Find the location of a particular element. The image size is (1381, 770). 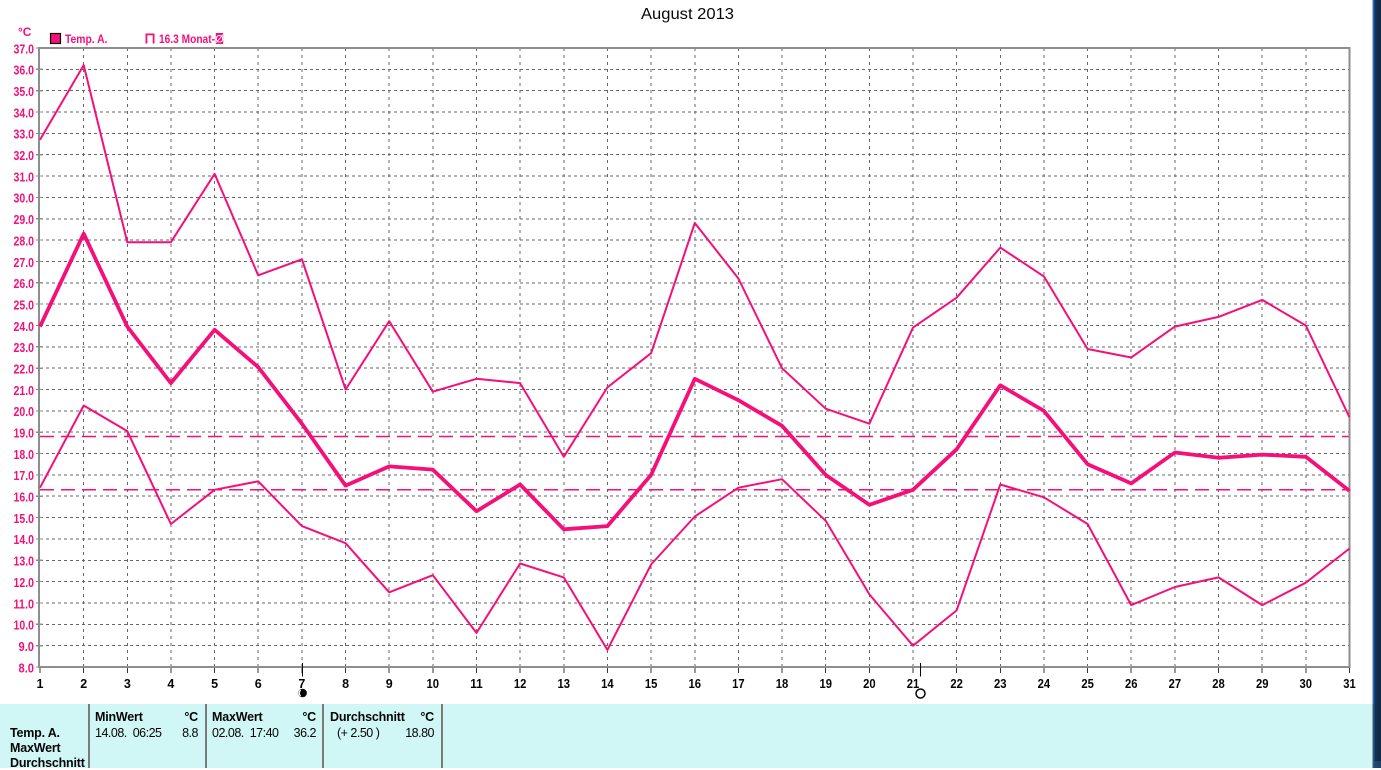

svg-text: 18.0 is located at coordinates (24, 455).